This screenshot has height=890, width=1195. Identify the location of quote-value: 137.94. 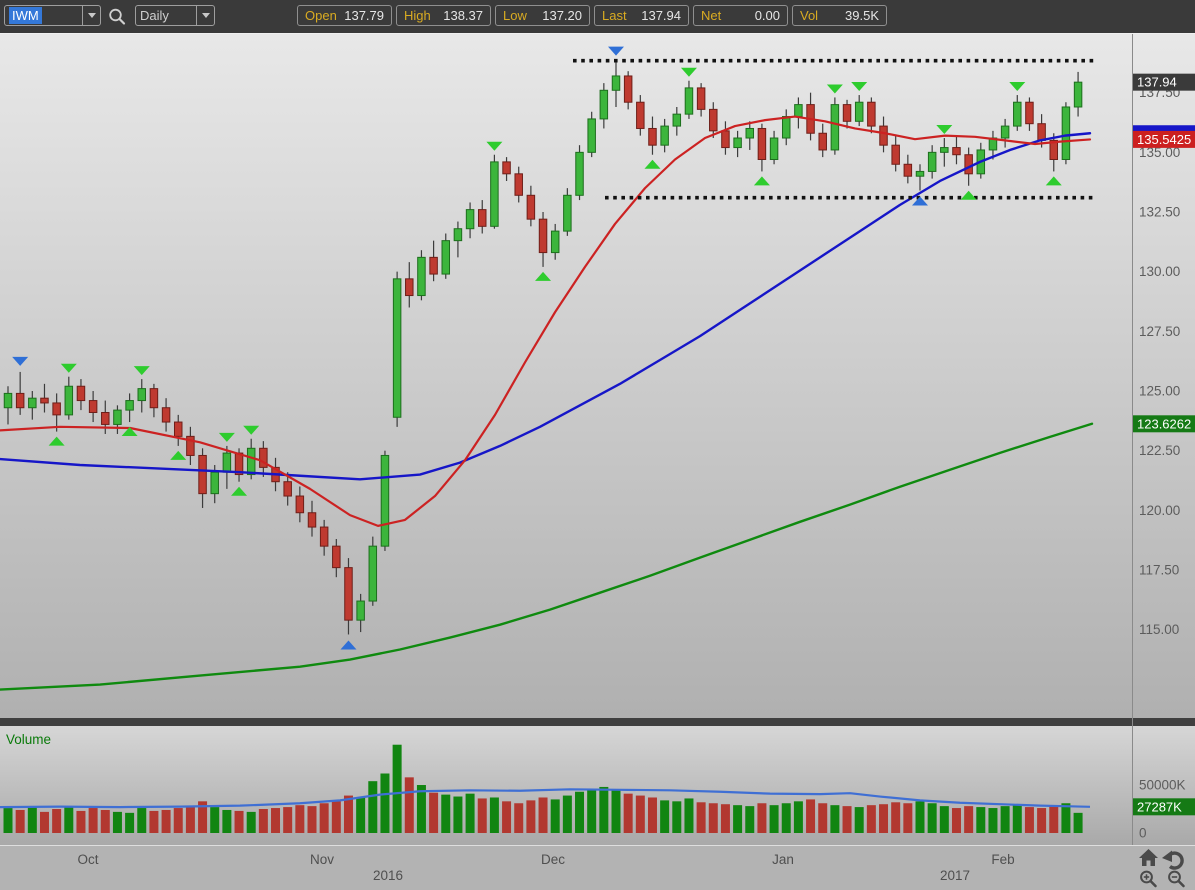
(661, 15).